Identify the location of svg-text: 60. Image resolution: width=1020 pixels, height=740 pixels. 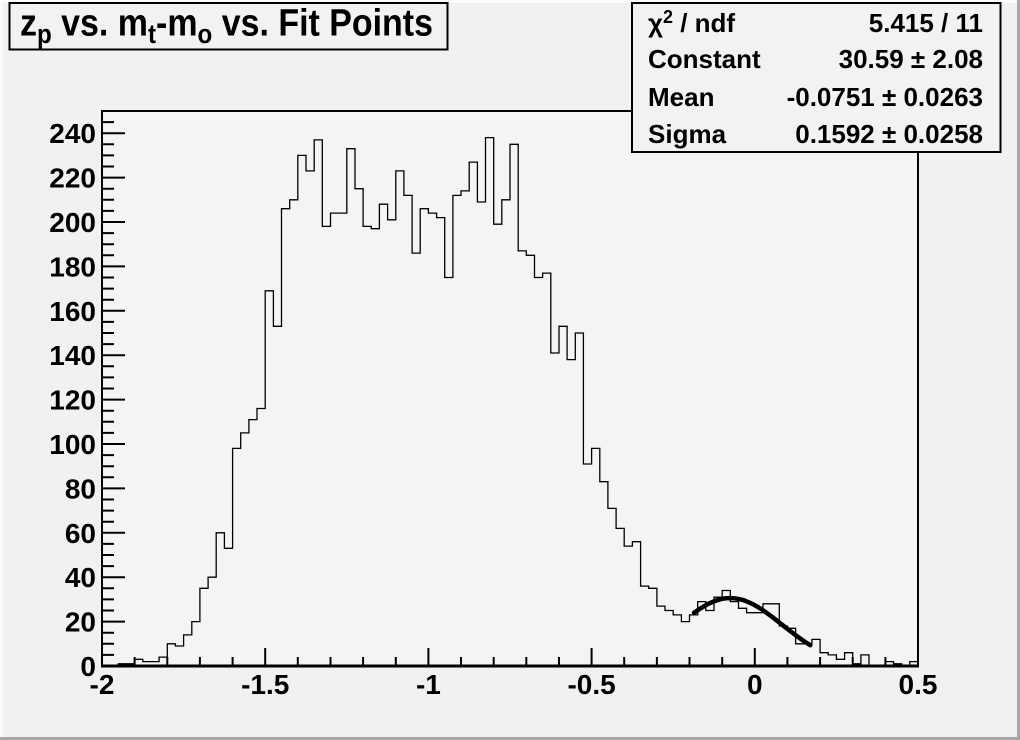
(80, 533).